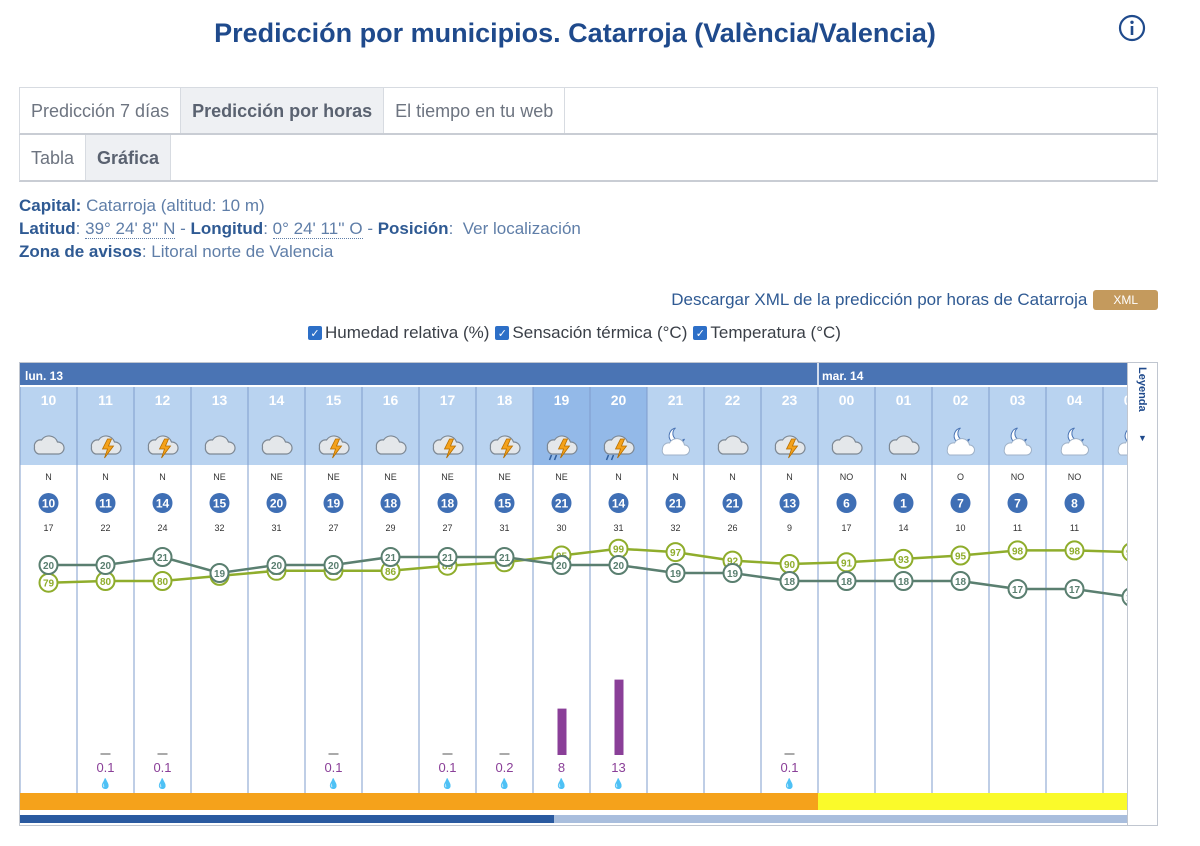 This screenshot has width=1200, height=846. What do you see at coordinates (843, 376) in the screenshot?
I see `day-label: mar. 14` at bounding box center [843, 376].